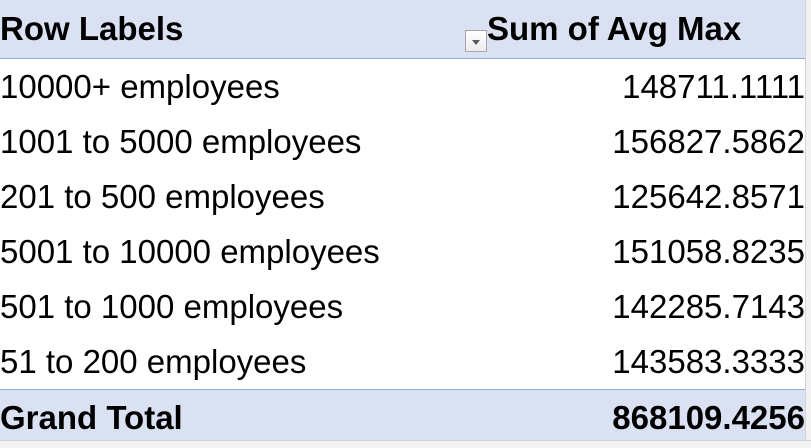 The width and height of the screenshot is (811, 448). Describe the element at coordinates (708, 306) in the screenshot. I see `row-value-cell: 142285.7143` at that location.